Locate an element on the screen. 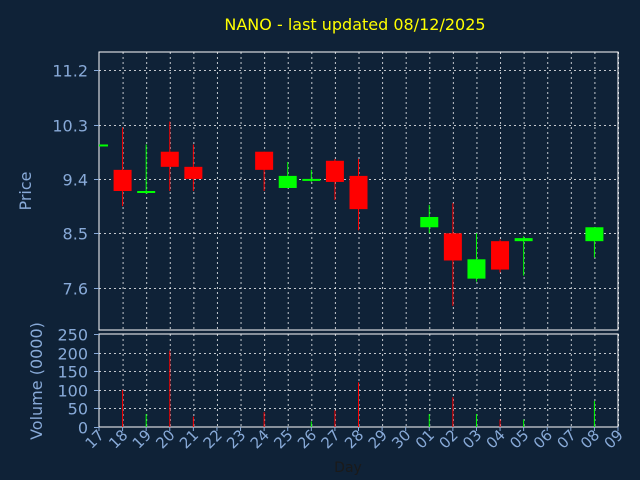 The image size is (640, 480). x-tick-label: 05 is located at coordinates (519, 439).